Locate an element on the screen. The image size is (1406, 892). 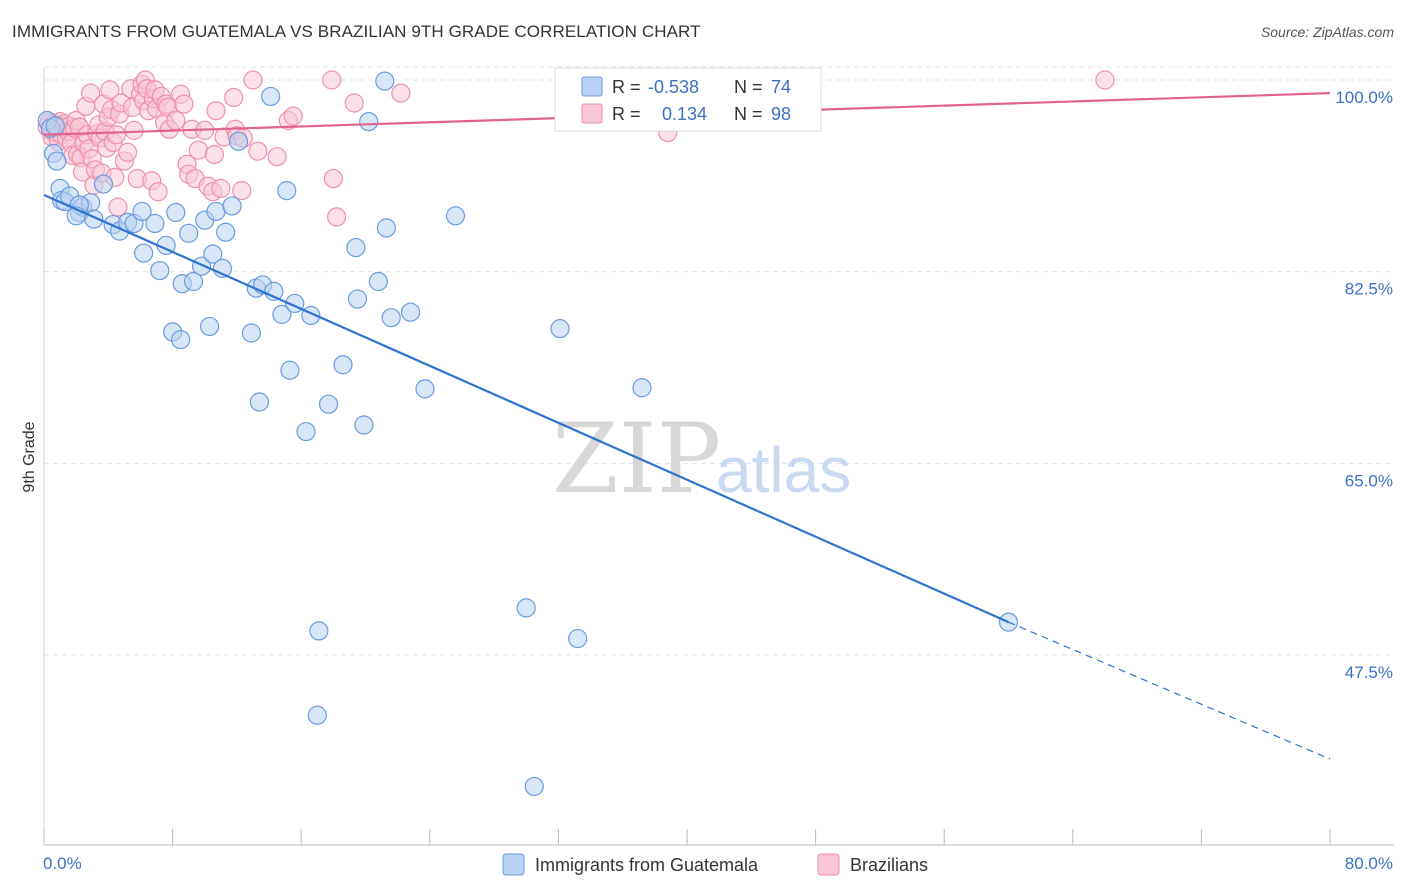
y-axis-label: 9th Grade is located at coordinates (29, 456).